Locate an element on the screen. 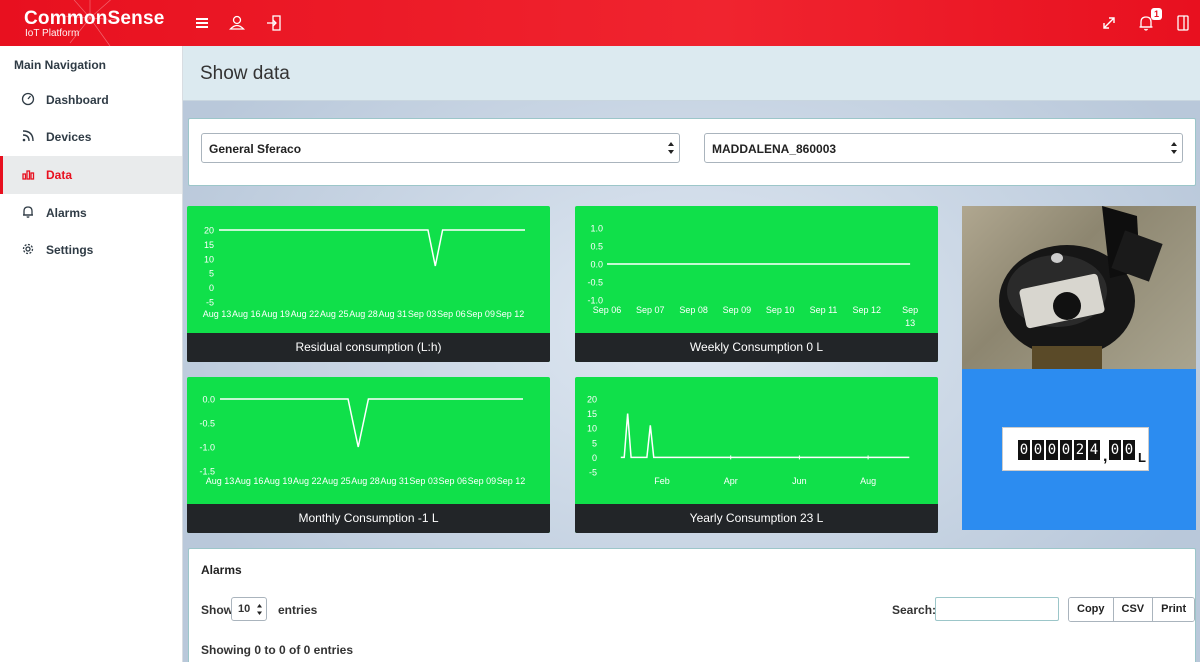  series-line is located at coordinates (372, 248).